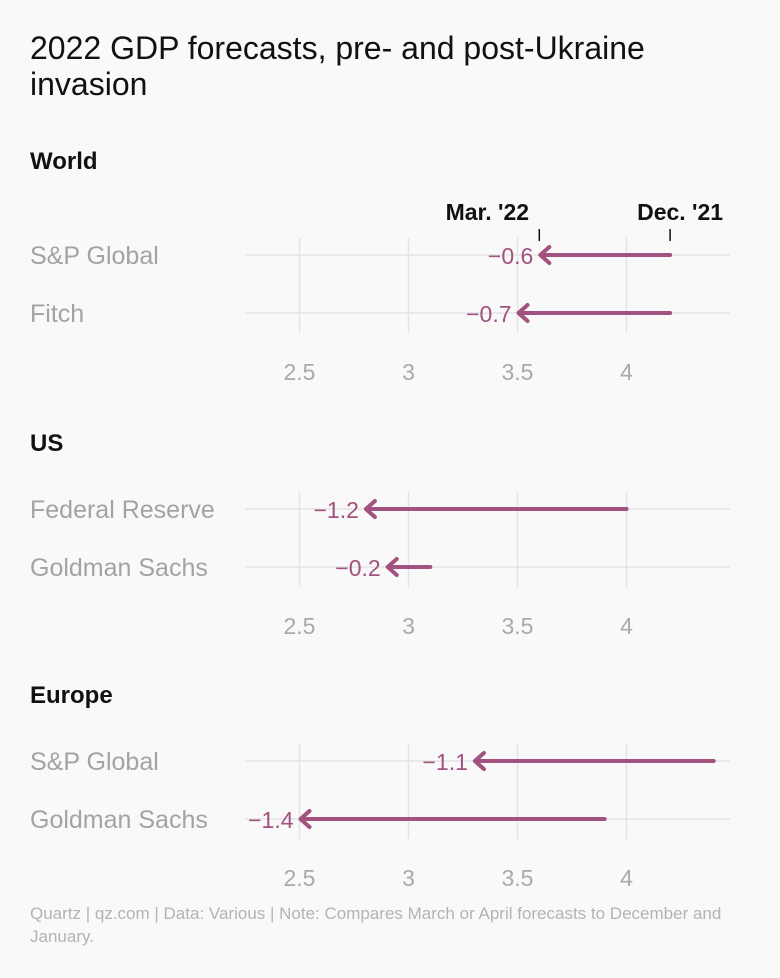  What do you see at coordinates (71, 695) in the screenshot?
I see `panel-title-europe: Europe` at bounding box center [71, 695].